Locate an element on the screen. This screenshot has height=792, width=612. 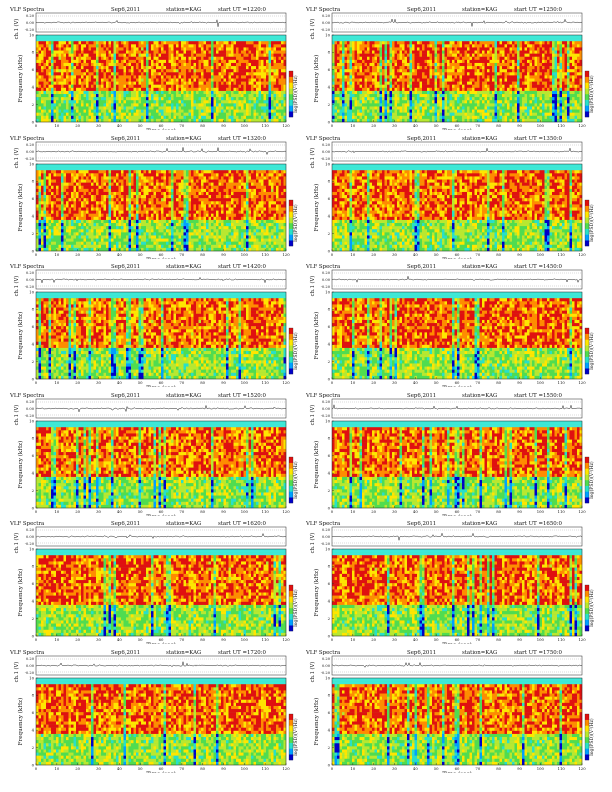
time-tick: 70 is located at coordinates (477, 382).